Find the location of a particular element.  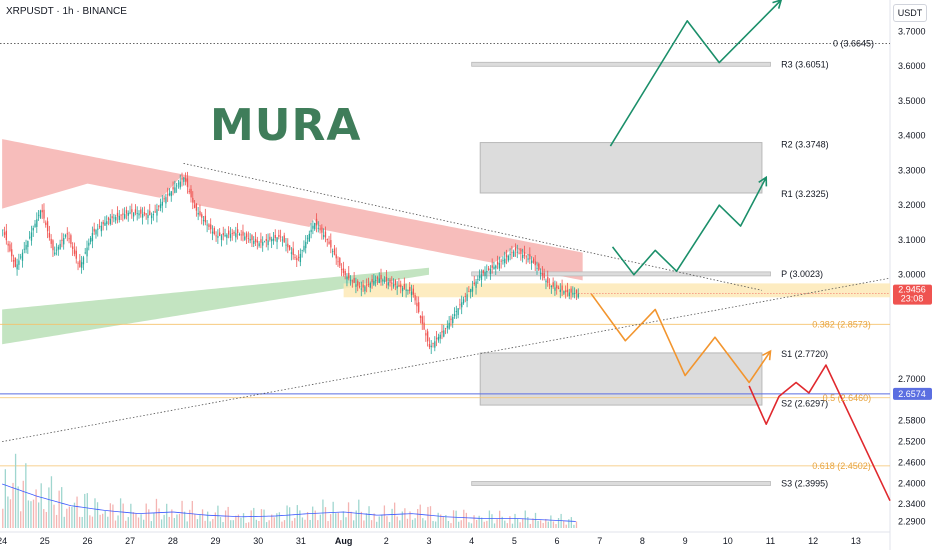

y-tick-label: 3.6000 is located at coordinates (912, 66).